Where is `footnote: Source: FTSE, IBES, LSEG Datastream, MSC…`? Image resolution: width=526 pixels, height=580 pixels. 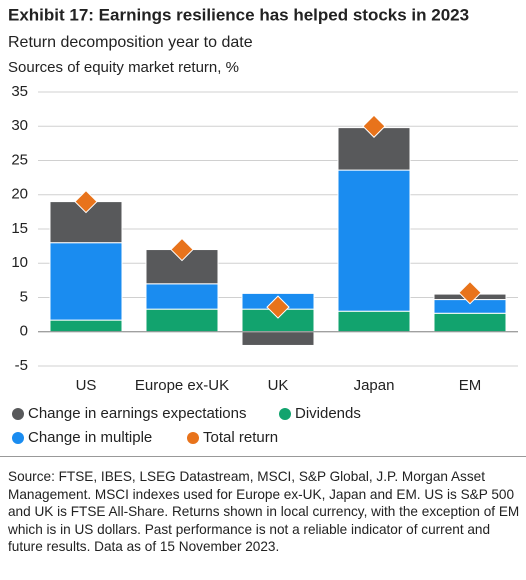 footnote: Source: FTSE, IBES, LSEG Datastream, MSC… is located at coordinates (264, 511).